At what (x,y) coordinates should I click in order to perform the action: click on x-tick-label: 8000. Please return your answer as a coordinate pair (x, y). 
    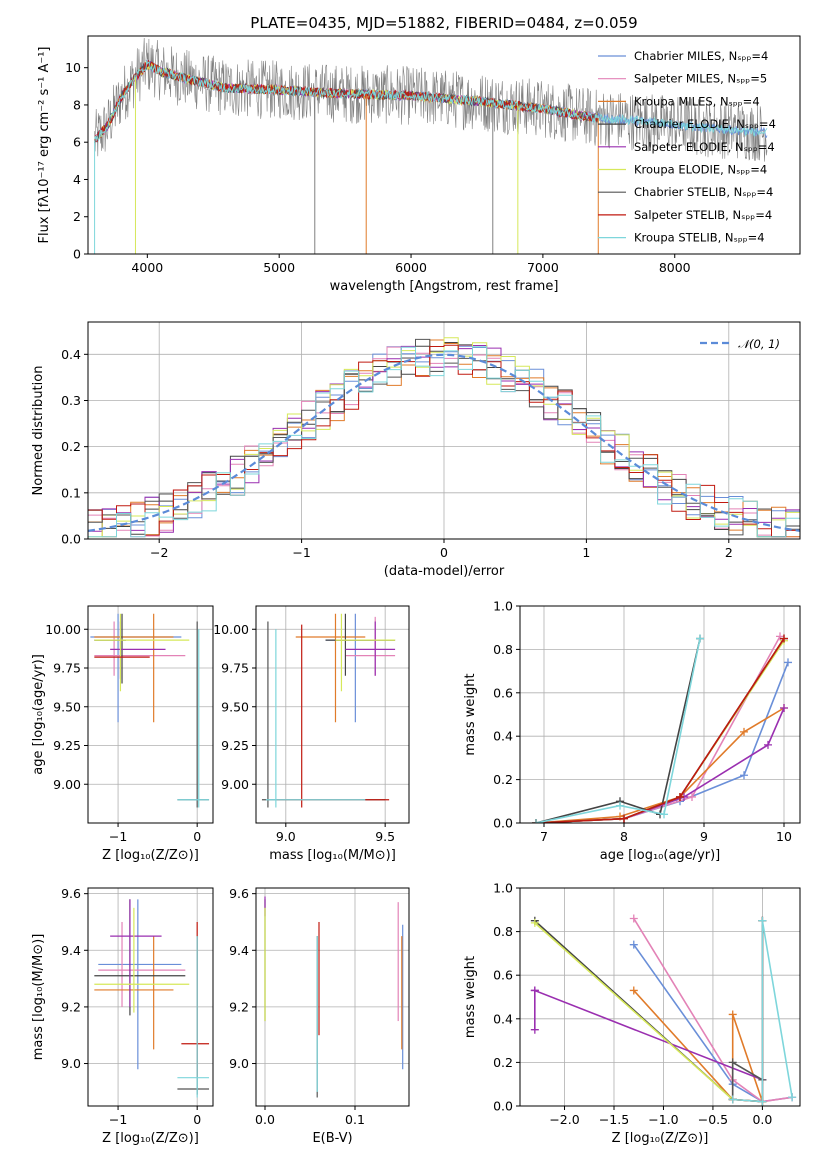
    Looking at the image, I should click on (675, 267).